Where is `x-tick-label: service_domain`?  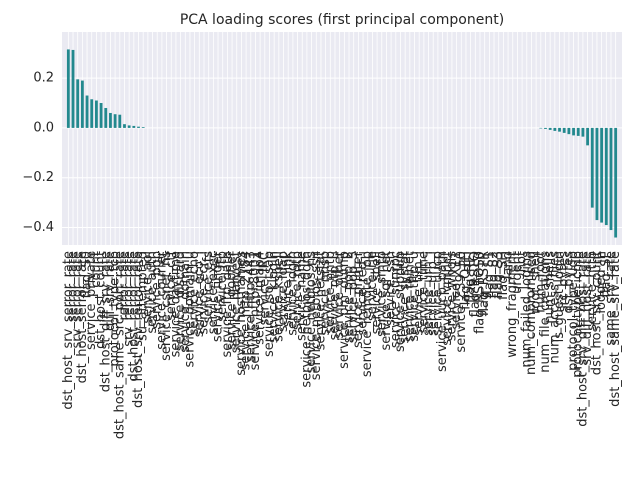 x-tick-label: service_domain is located at coordinates (185, 302).